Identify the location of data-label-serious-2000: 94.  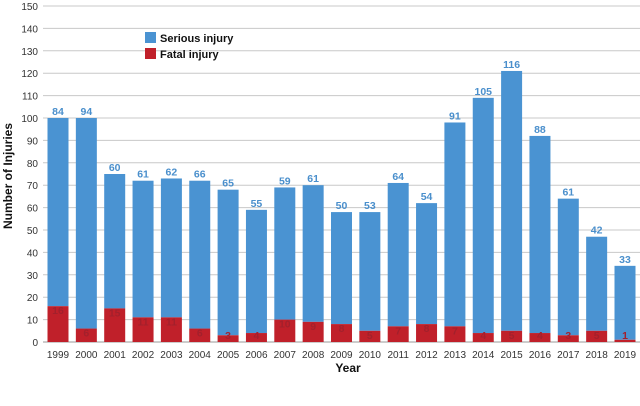
(87, 112).